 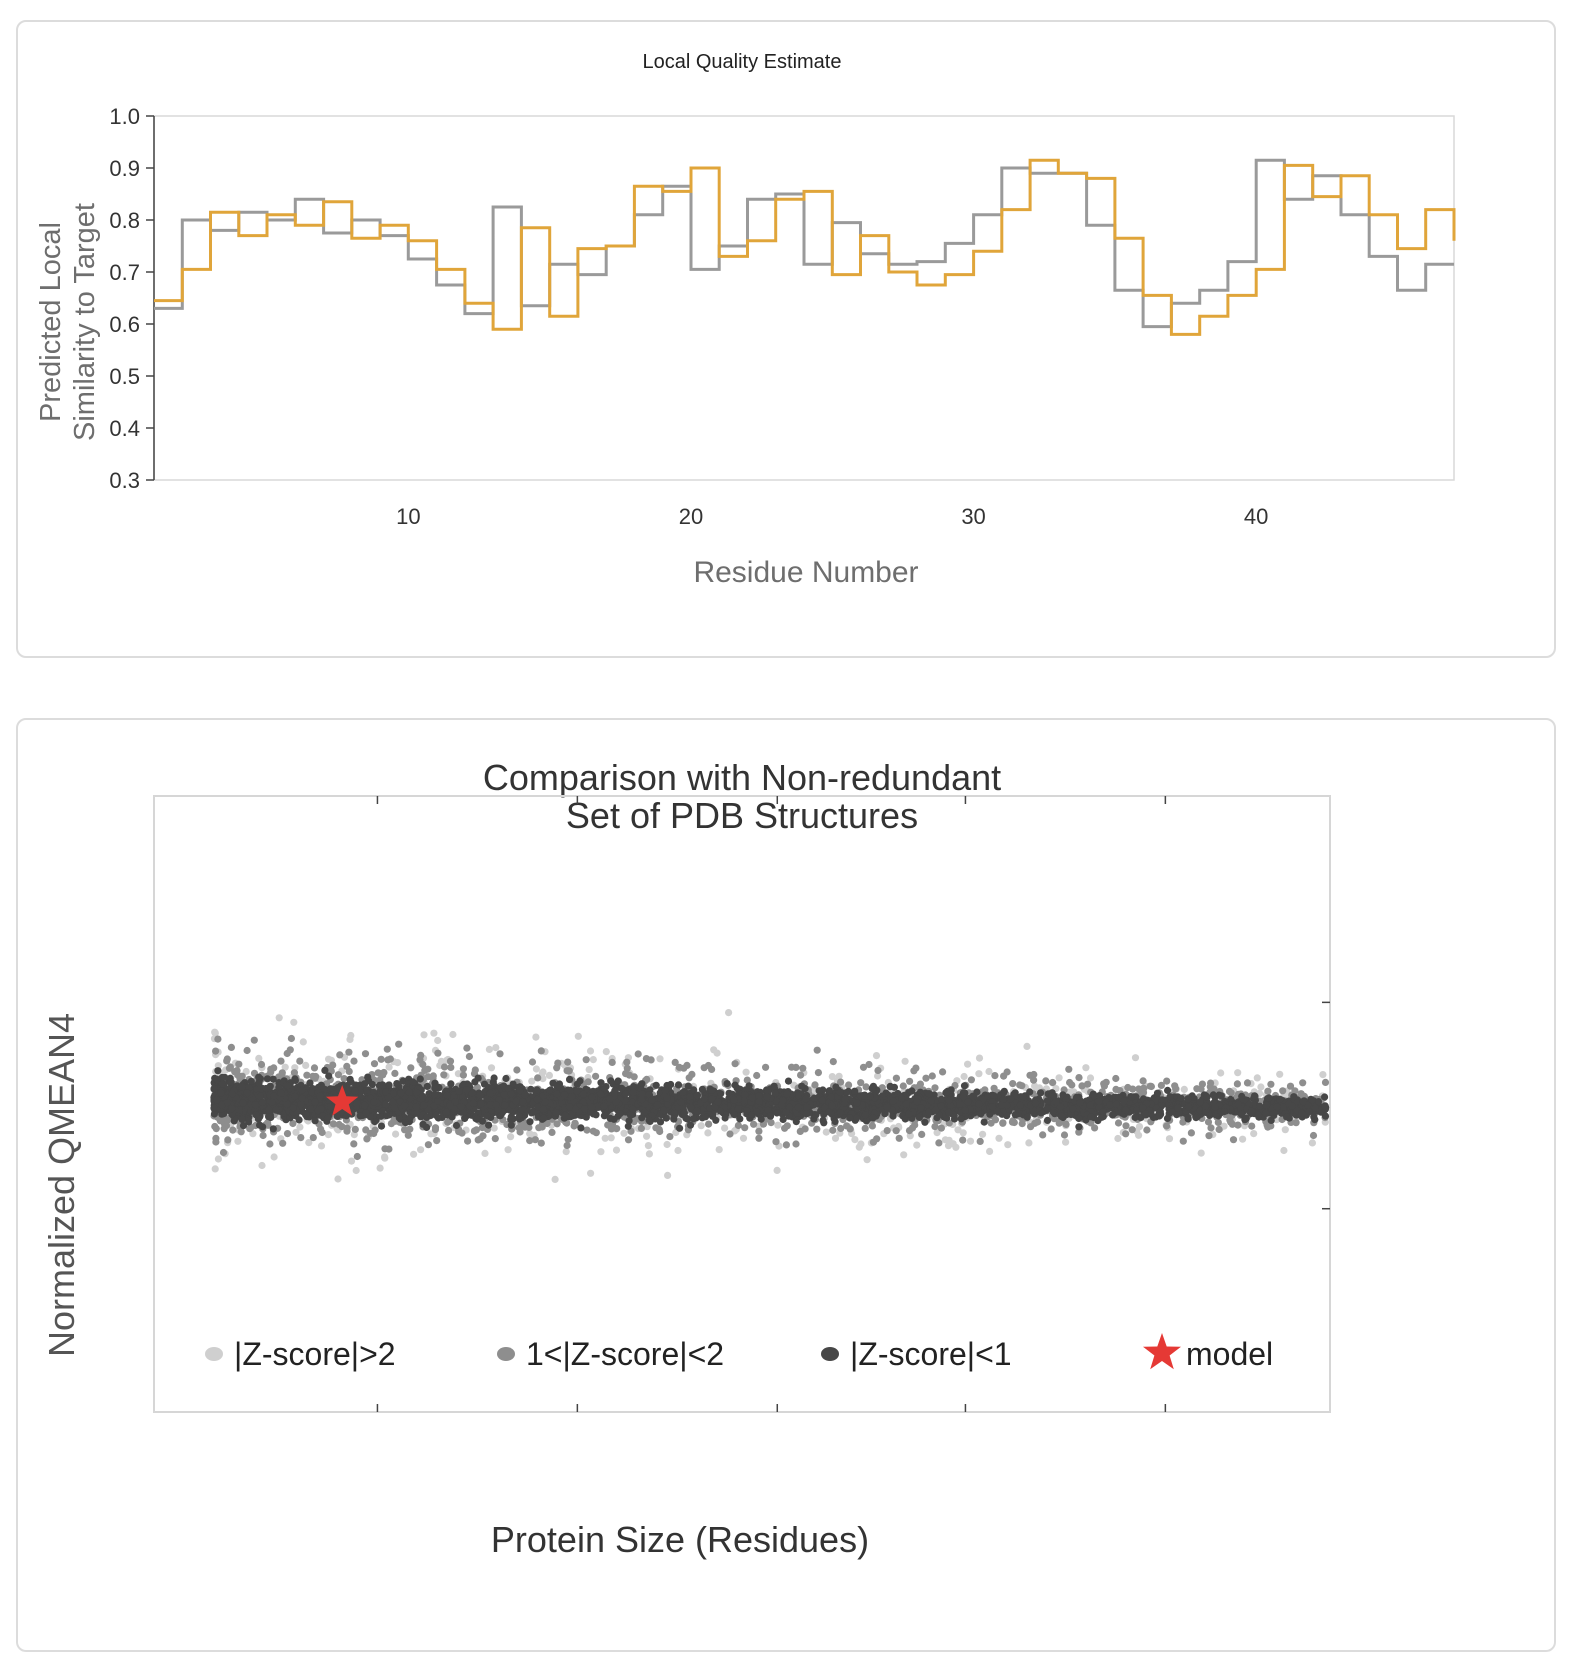 I want to click on x-tick-label: 10, so click(x=408, y=516).